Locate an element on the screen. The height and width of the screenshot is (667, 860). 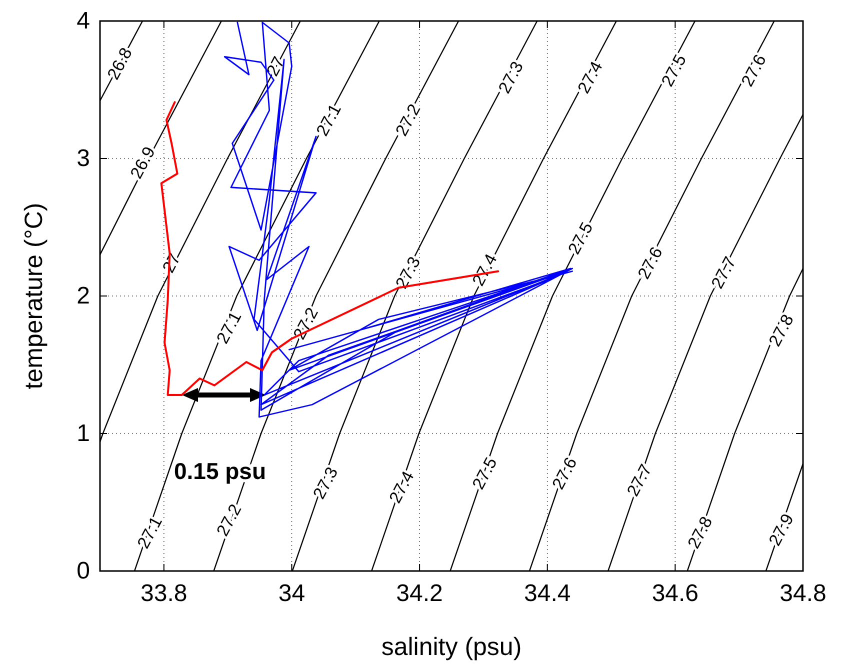
x-tick-label: 34.8 is located at coordinates (803, 593).